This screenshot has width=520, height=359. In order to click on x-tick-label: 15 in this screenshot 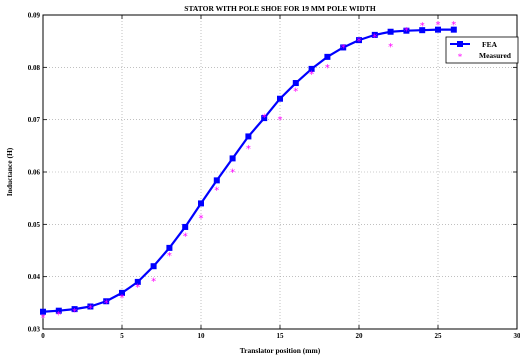, I will do `click(281, 336)`.